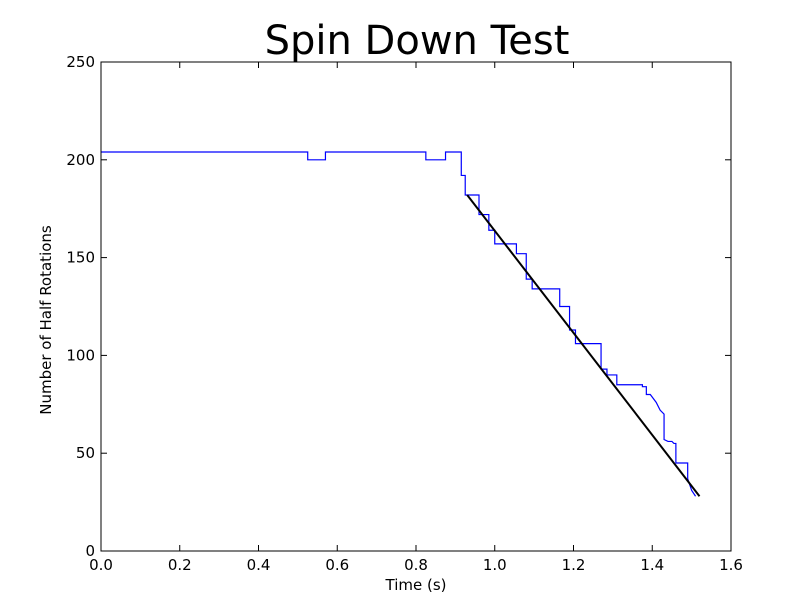  What do you see at coordinates (259, 565) in the screenshot?
I see `x-tick-label: 0.4` at bounding box center [259, 565].